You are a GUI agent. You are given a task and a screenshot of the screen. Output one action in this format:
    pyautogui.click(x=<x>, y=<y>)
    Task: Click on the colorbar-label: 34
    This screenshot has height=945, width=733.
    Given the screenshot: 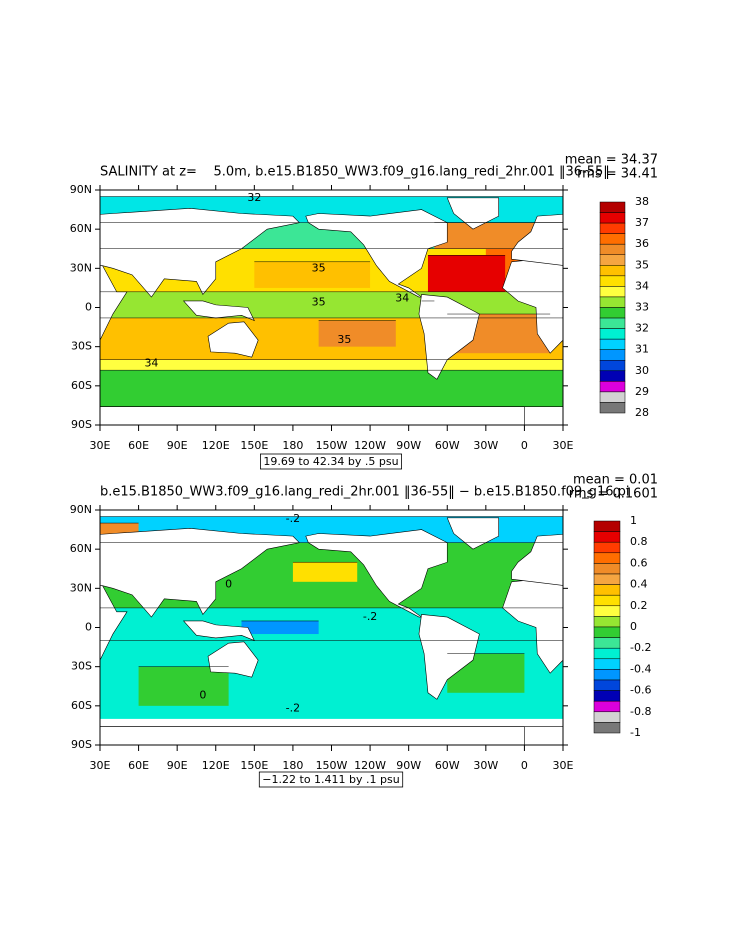 What is the action you would take?
    pyautogui.click(x=642, y=285)
    